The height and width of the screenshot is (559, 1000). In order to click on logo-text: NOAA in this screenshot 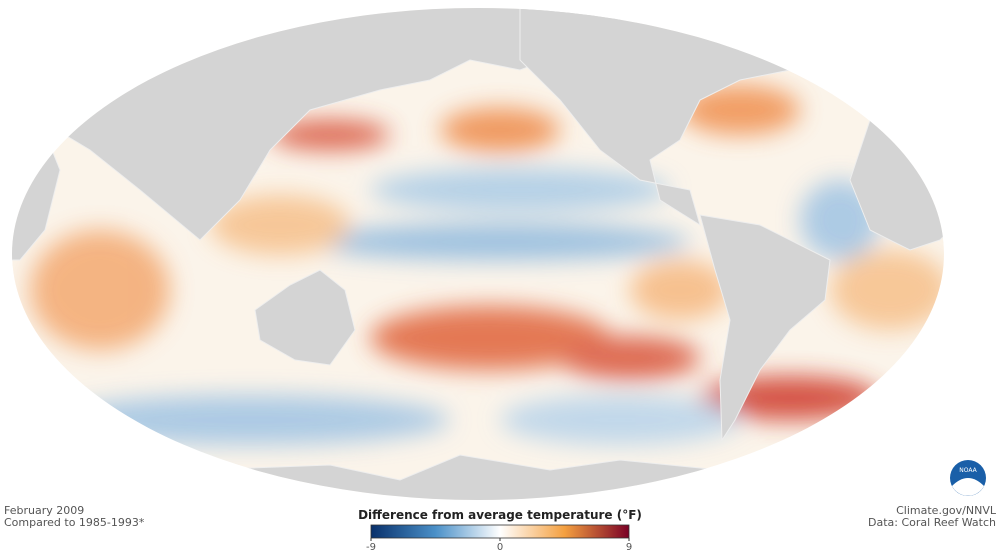, I will do `click(968, 470)`.